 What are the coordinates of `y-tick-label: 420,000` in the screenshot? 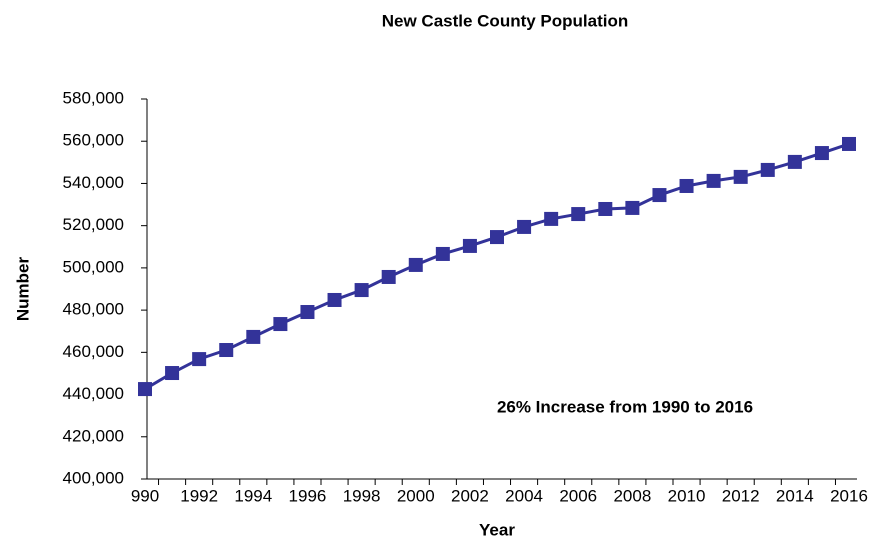 It's located at (93, 435).